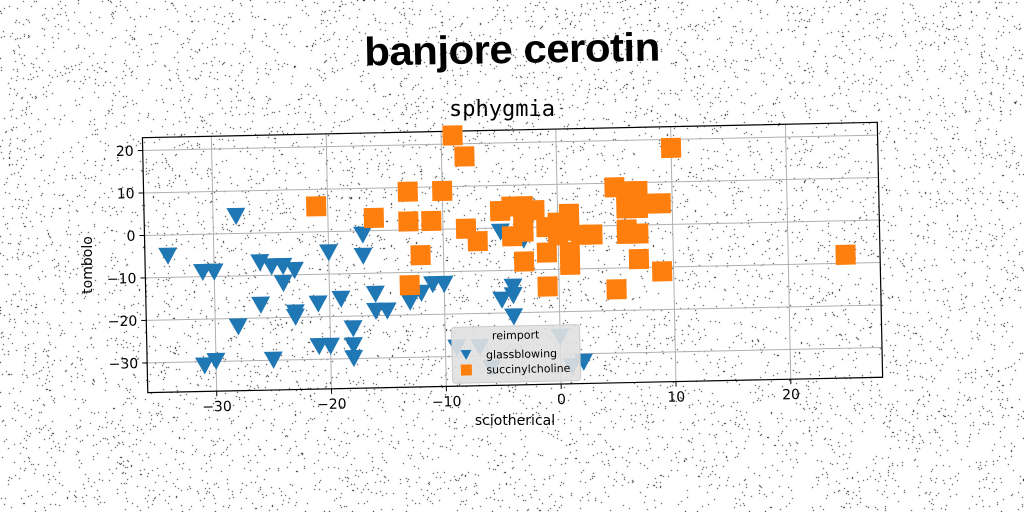 The width and height of the screenshot is (1024, 512). What do you see at coordinates (123, 364) in the screenshot?
I see `y-tick-label: −30` at bounding box center [123, 364].